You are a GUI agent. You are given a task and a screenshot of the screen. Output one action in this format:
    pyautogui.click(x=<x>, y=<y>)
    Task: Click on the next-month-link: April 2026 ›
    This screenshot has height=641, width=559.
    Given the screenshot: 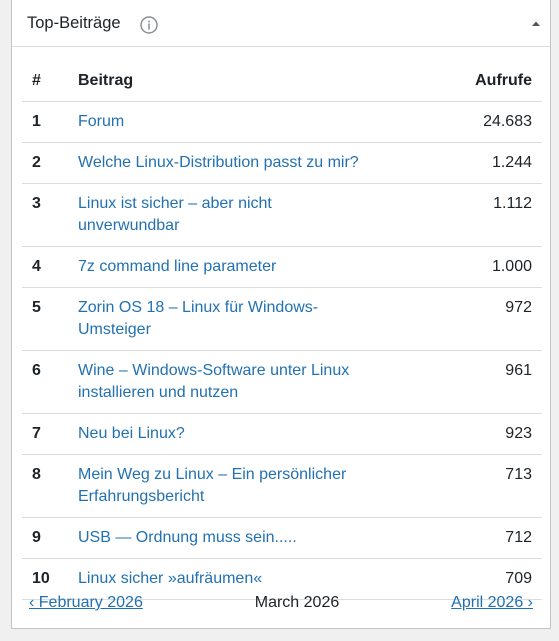 What is the action you would take?
    pyautogui.click(x=492, y=602)
    